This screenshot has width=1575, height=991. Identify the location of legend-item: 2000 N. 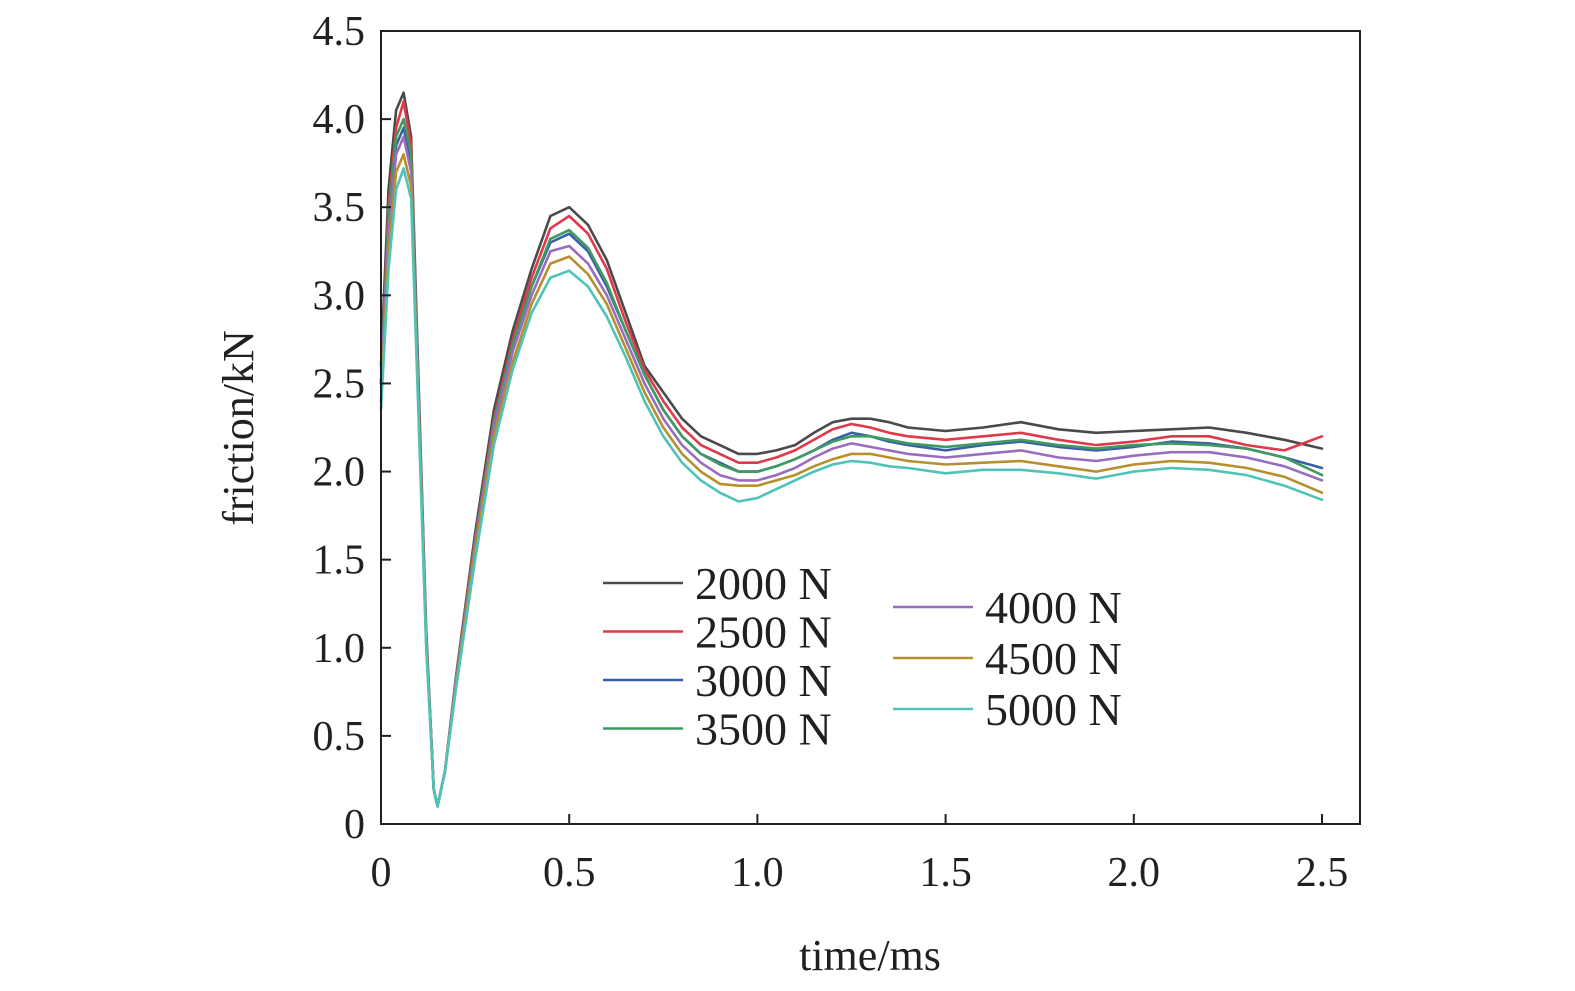
(717, 583).